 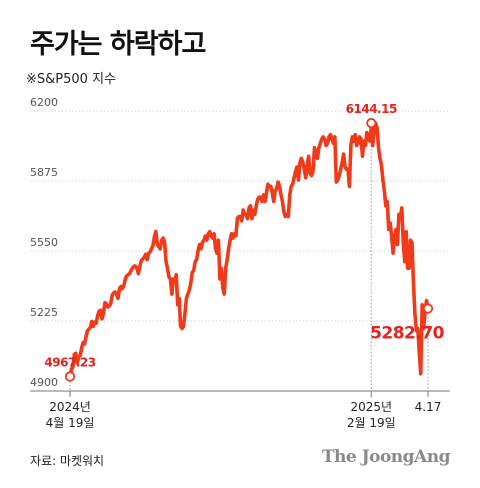 What do you see at coordinates (118, 44) in the screenshot?
I see `page-title: 주가는 하락하고` at bounding box center [118, 44].